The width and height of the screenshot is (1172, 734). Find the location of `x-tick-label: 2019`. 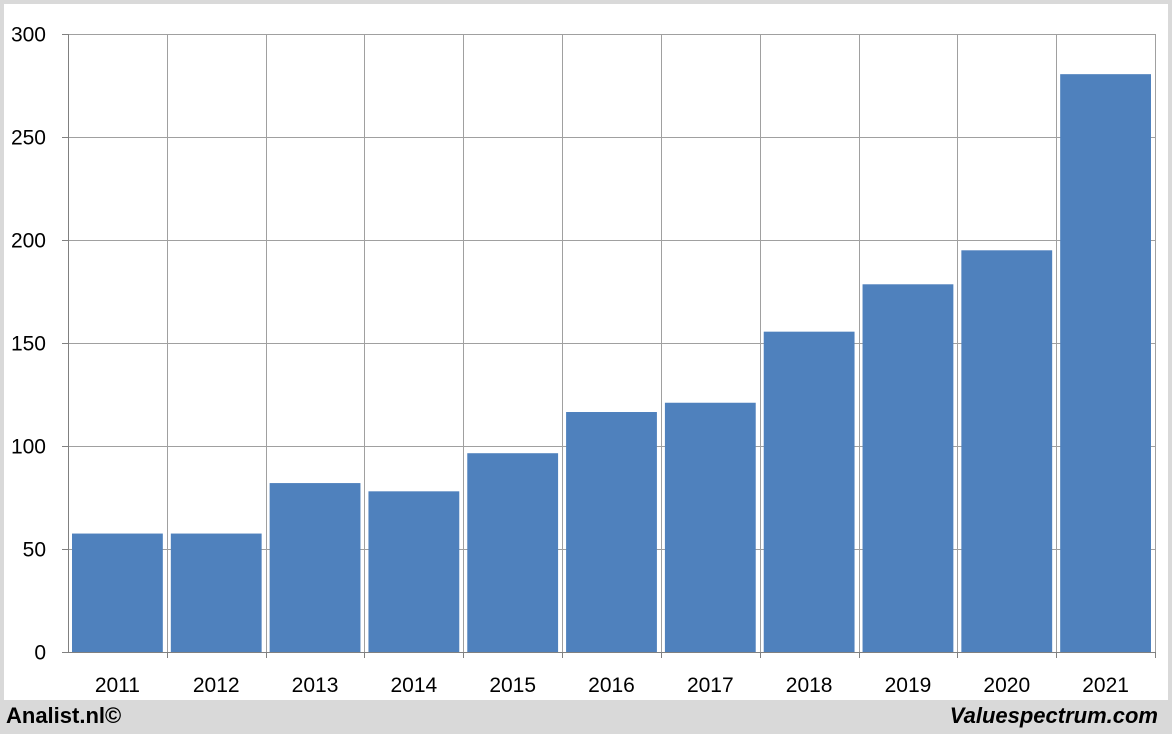

x-tick-label: 2019 is located at coordinates (908, 685).